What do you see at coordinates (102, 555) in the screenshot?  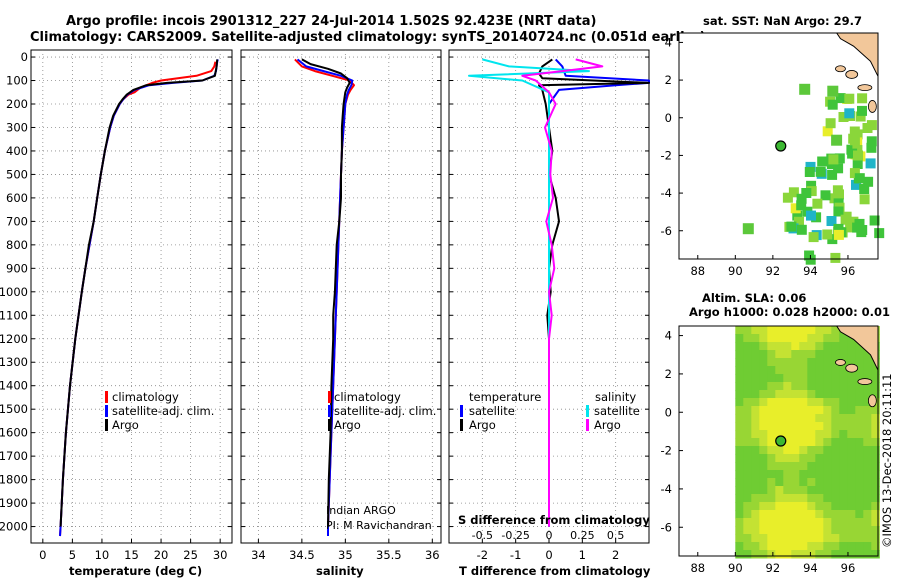 I see `x-tick-label: 10` at bounding box center [102, 555].